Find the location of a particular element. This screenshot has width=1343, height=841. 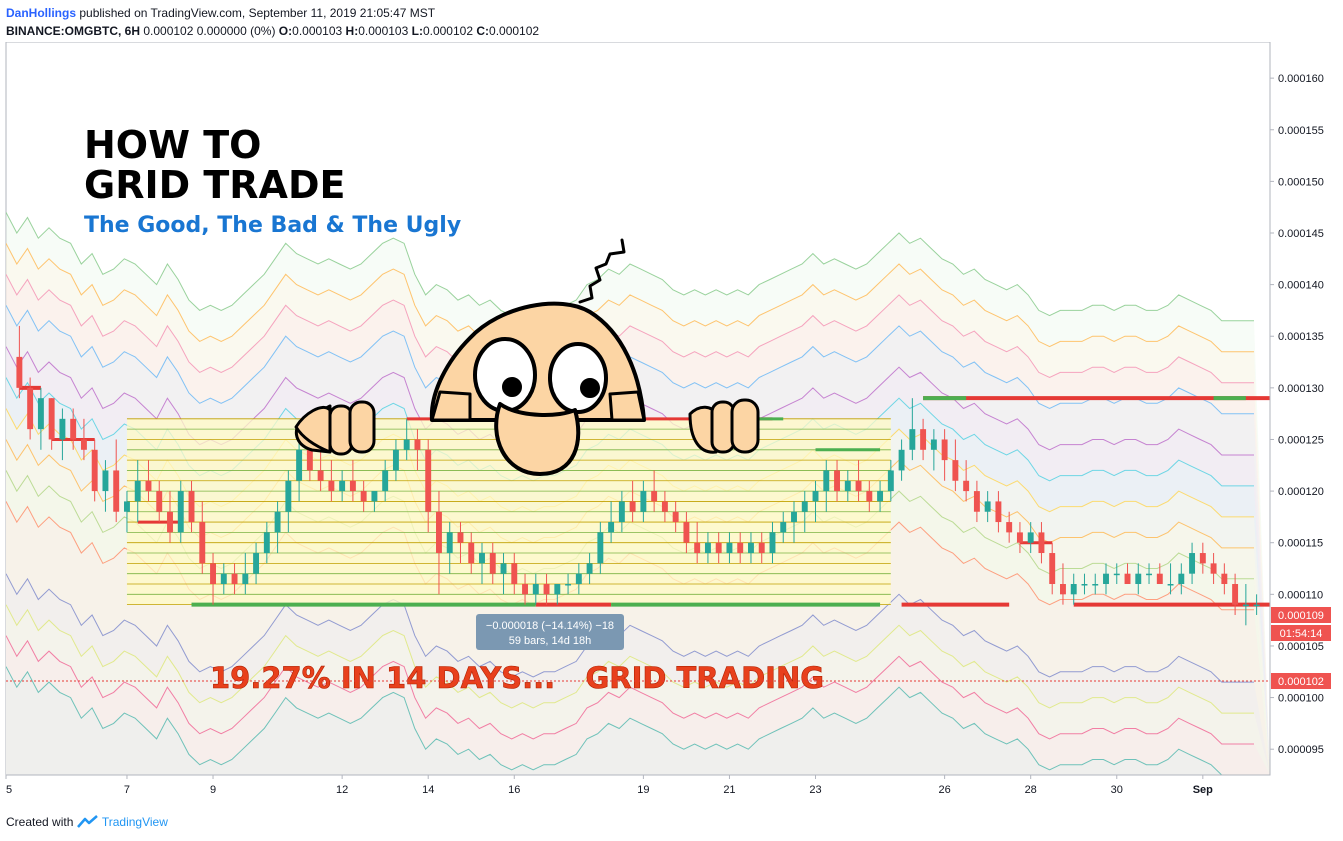

price-tick-label: 0.000100 is located at coordinates (1301, 699).